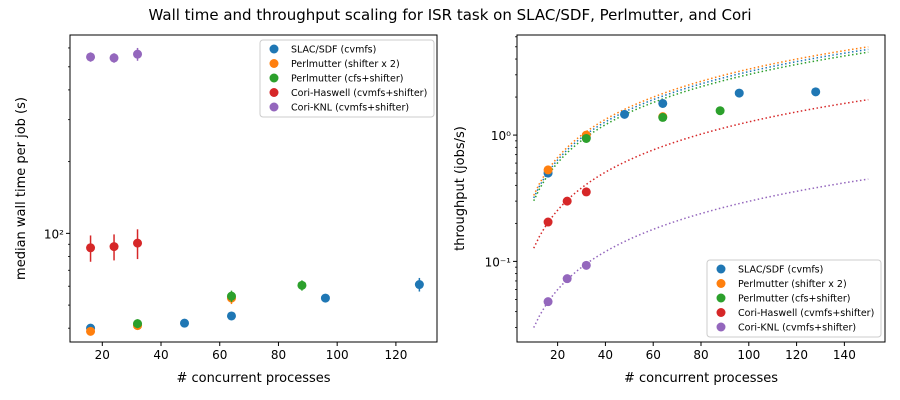 The image size is (900, 400). I want to click on fit-line-perlmutter-cfs-shifter, so click(701, 126).